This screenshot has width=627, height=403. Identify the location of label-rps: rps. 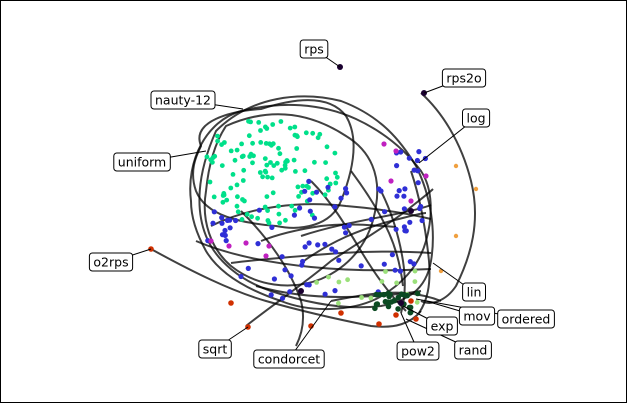
(314, 49).